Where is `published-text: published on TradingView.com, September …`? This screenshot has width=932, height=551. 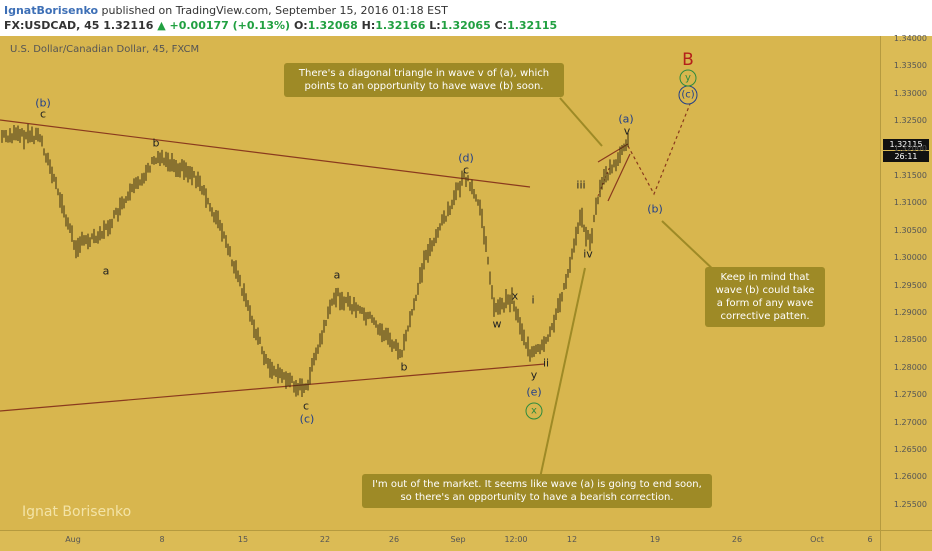
published-text: published on TradingView.com, September … is located at coordinates (274, 10).